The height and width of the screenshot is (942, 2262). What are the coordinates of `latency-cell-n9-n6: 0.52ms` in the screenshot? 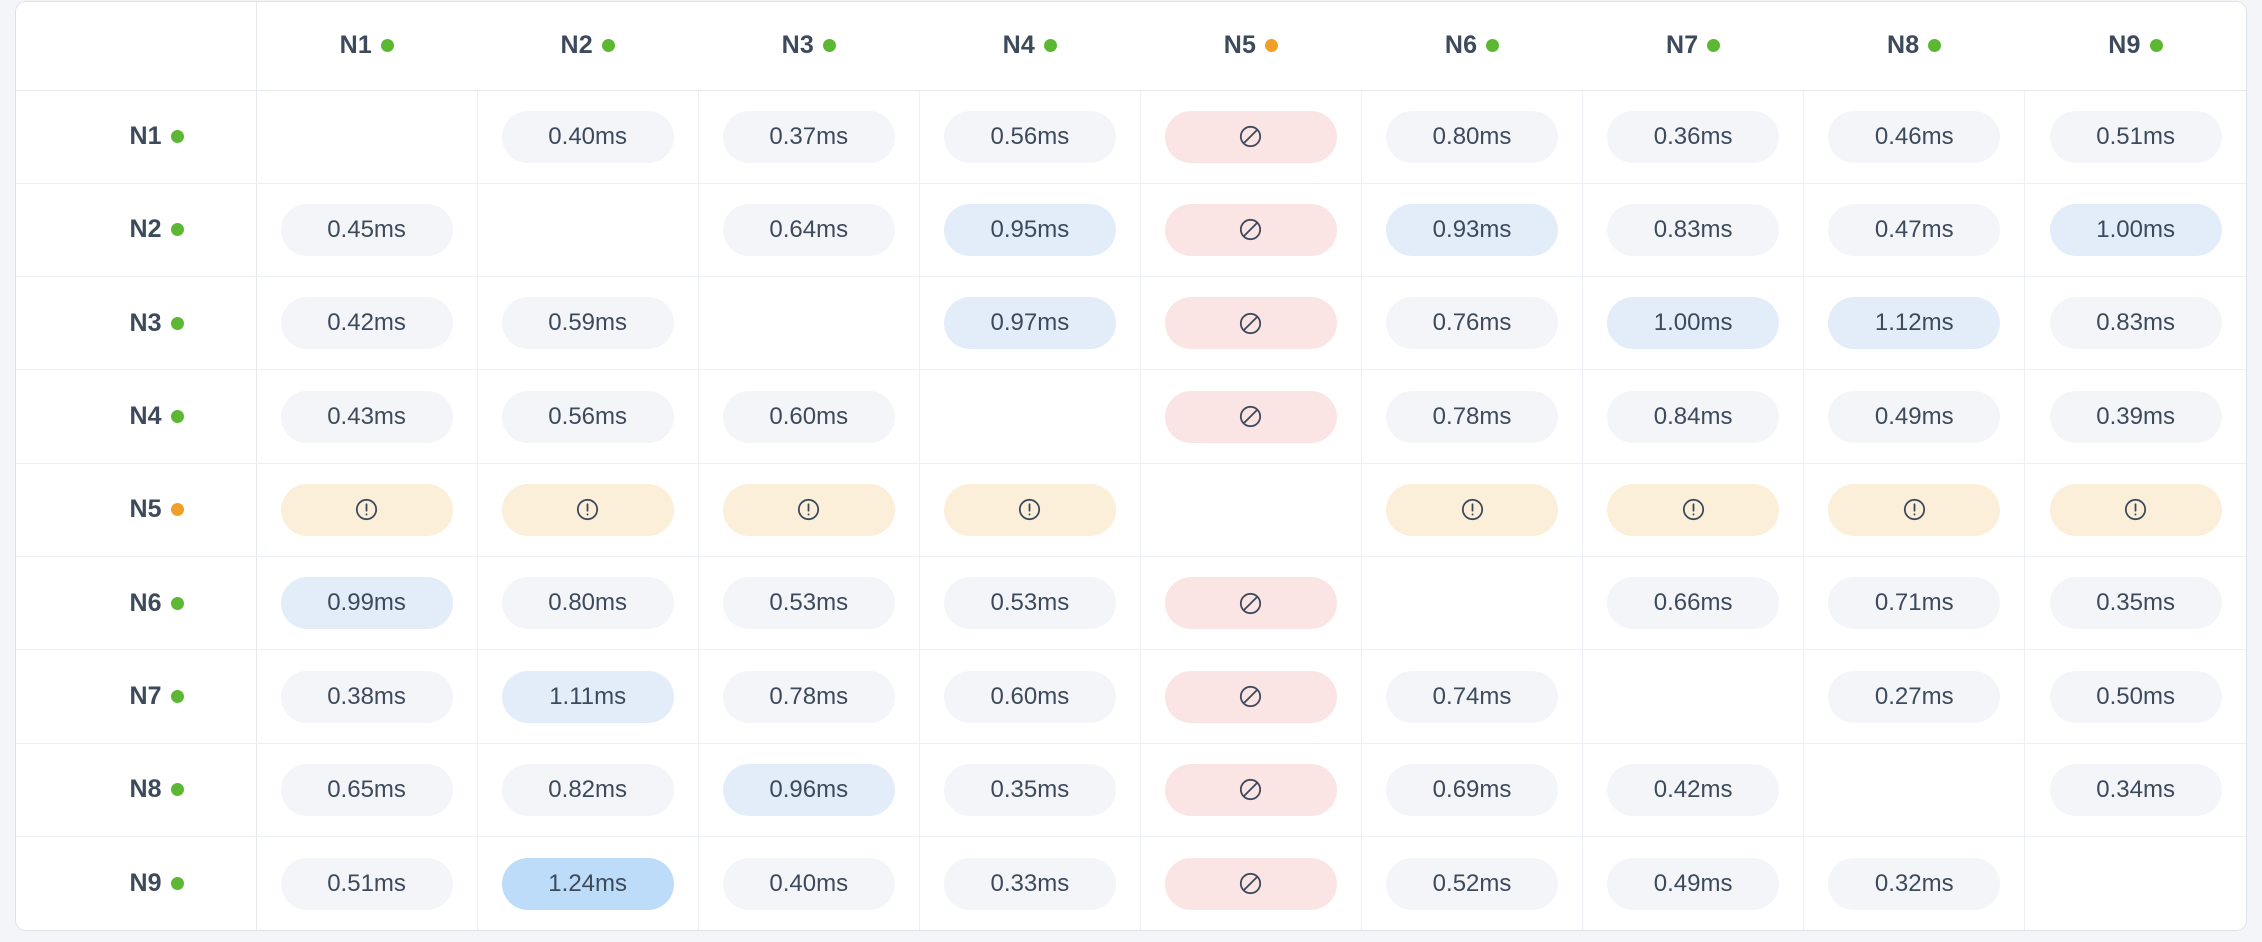 It's located at (1472, 883).